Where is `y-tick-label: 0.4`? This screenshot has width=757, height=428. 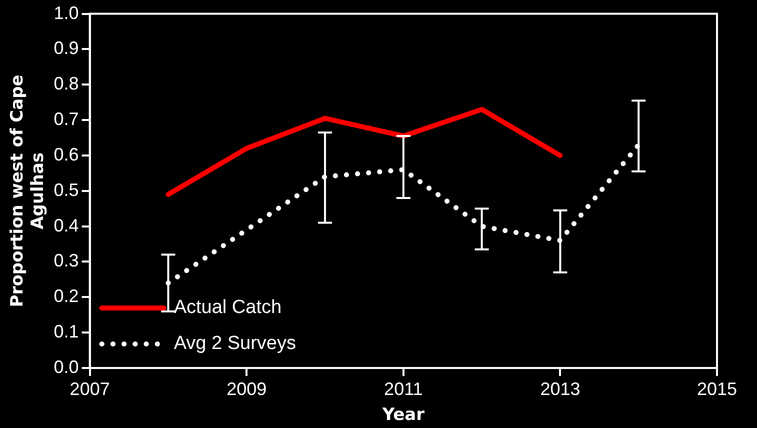 y-tick-label: 0.4 is located at coordinates (66, 225).